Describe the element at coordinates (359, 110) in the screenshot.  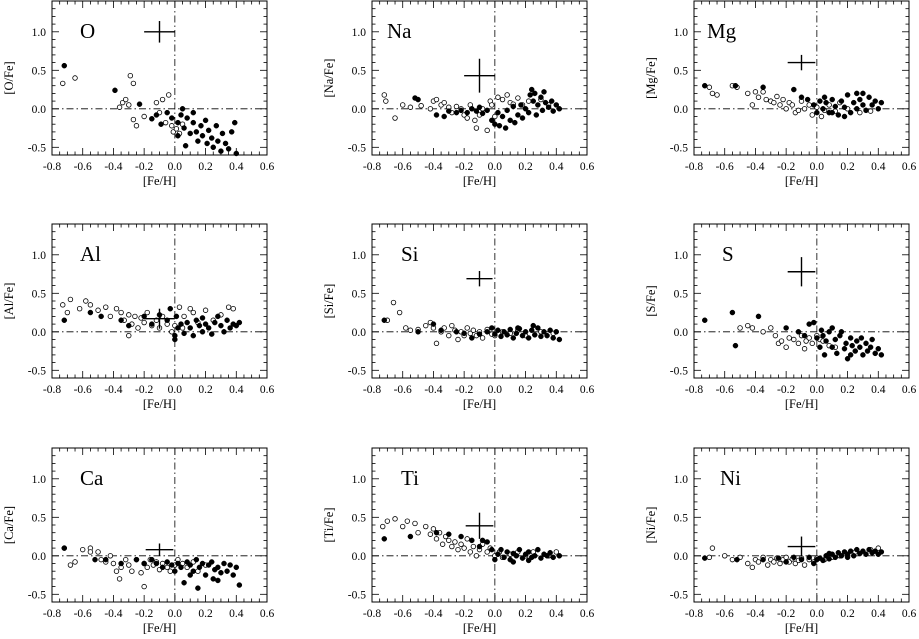
I see `y-tick-label: 0.0` at that location.